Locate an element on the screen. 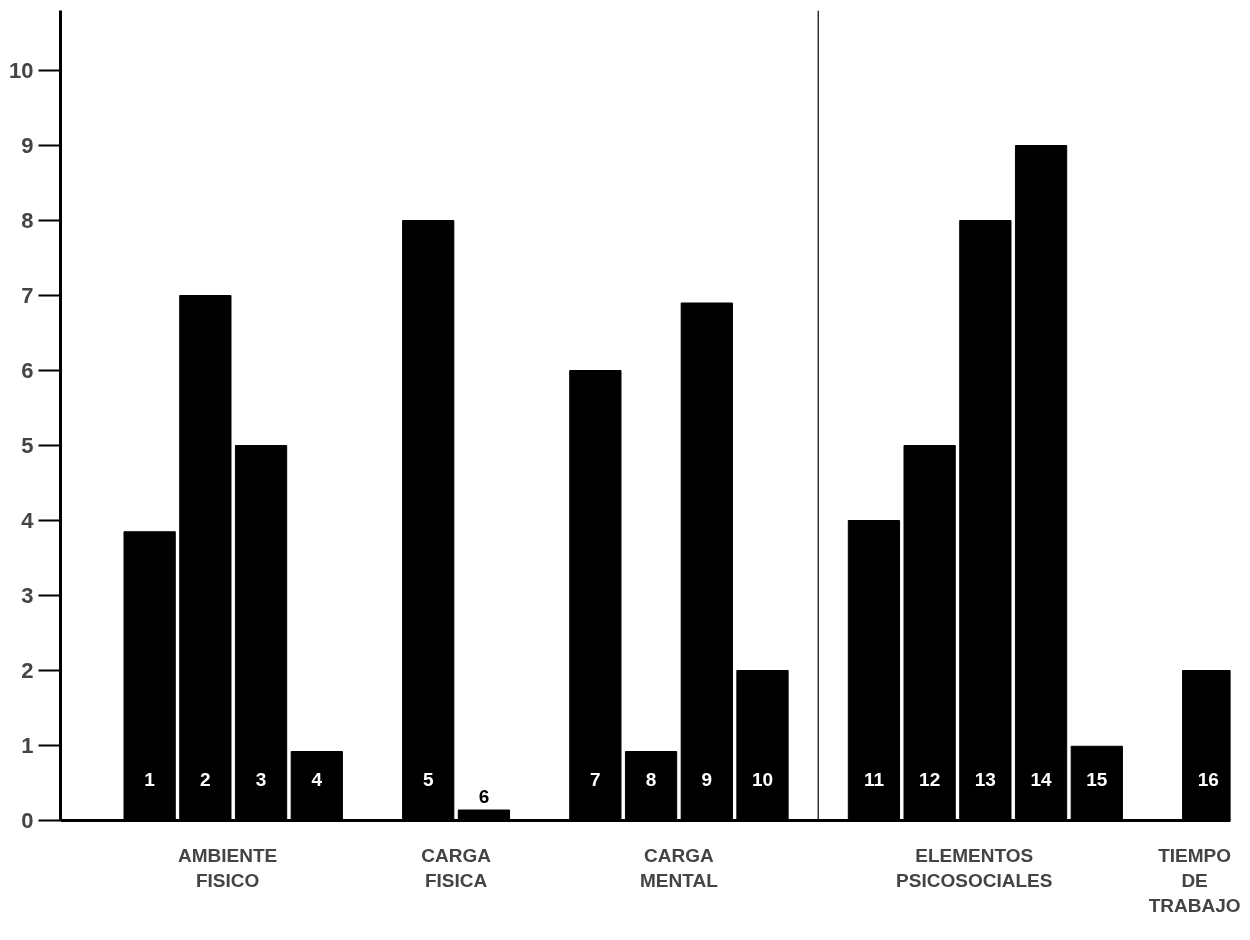 Image resolution: width=1250 pixels, height=940 pixels. text: AMBIENTE FISICO is located at coordinates (228, 867).